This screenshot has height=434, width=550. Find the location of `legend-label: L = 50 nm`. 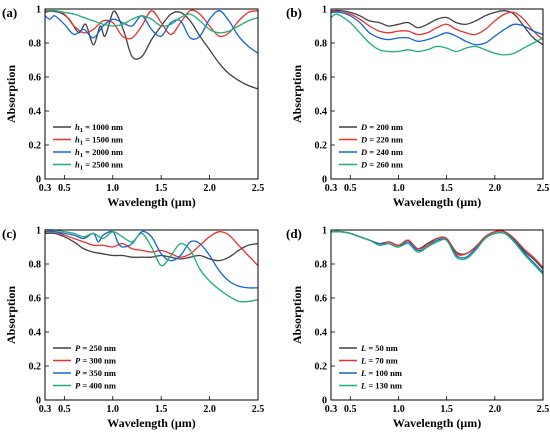

legend-label: L = 50 nm is located at coordinates (379, 348).